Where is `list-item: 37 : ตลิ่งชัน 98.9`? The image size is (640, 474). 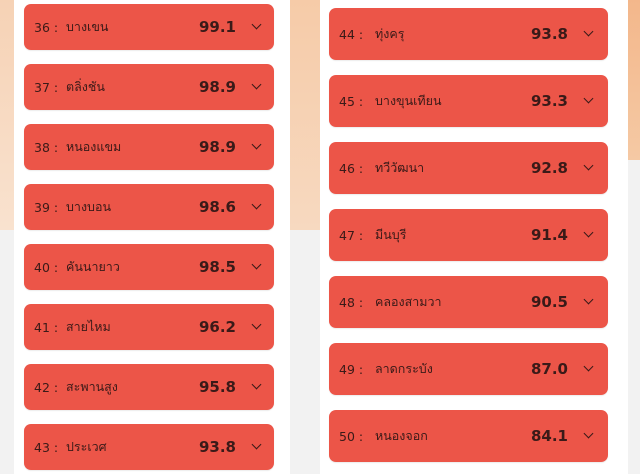 list-item: 37 : ตลิ่งชัน 98.9 is located at coordinates (149, 87).